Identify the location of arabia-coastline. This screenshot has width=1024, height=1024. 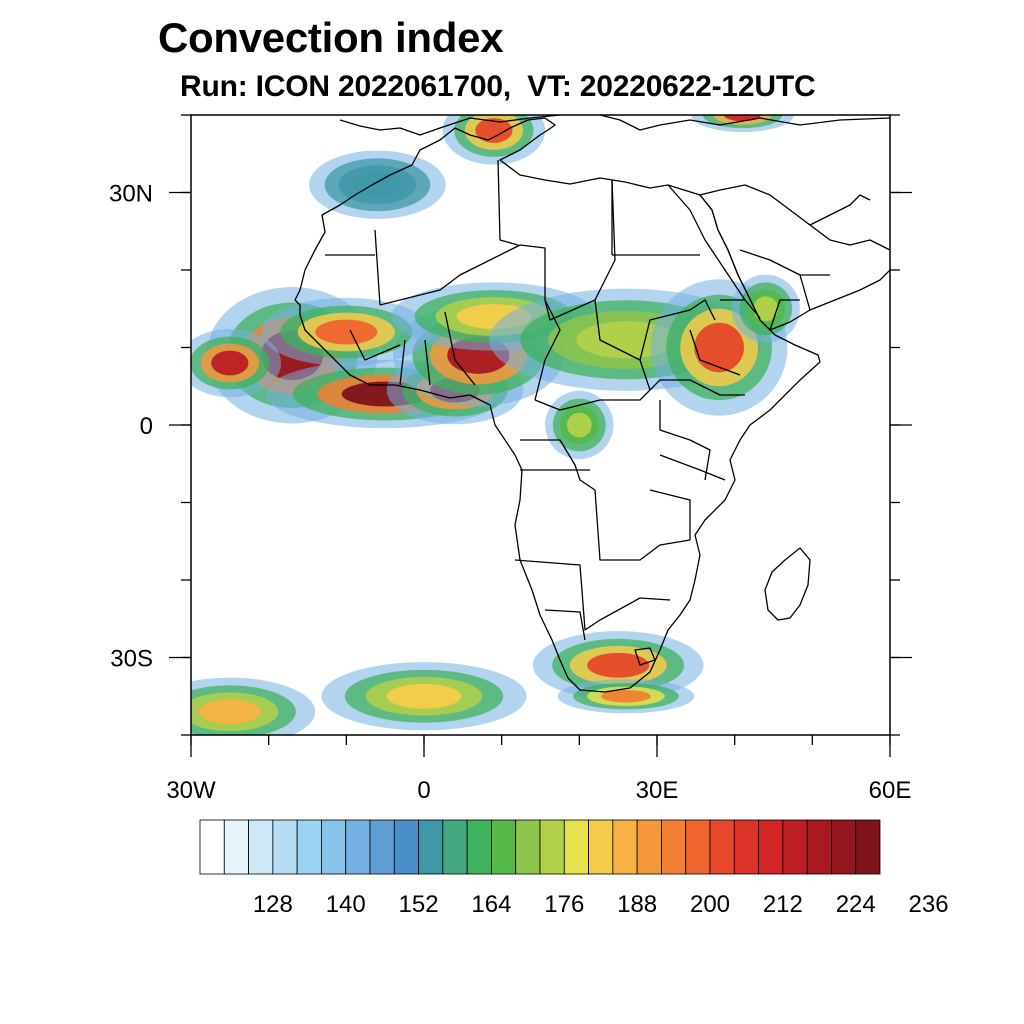
(794, 257).